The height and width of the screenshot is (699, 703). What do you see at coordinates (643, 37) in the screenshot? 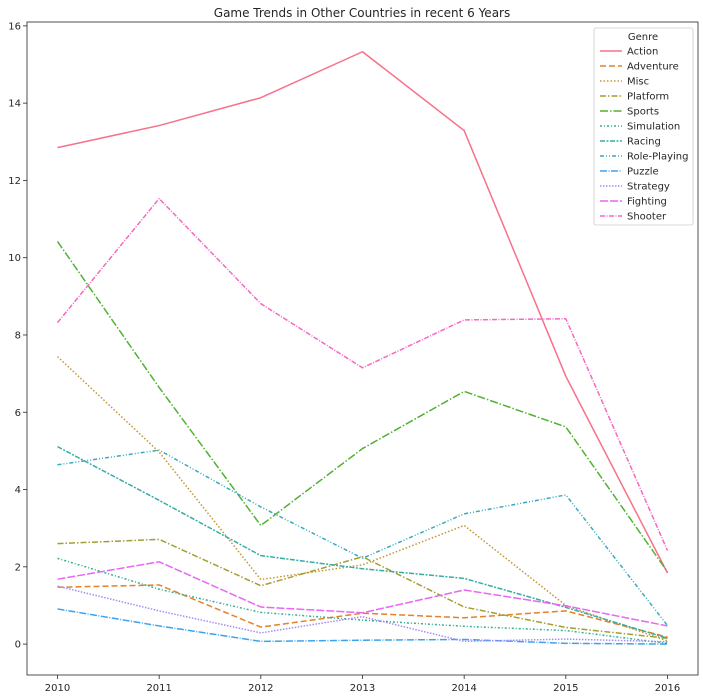
I see `legend-title: Genre` at bounding box center [643, 37].